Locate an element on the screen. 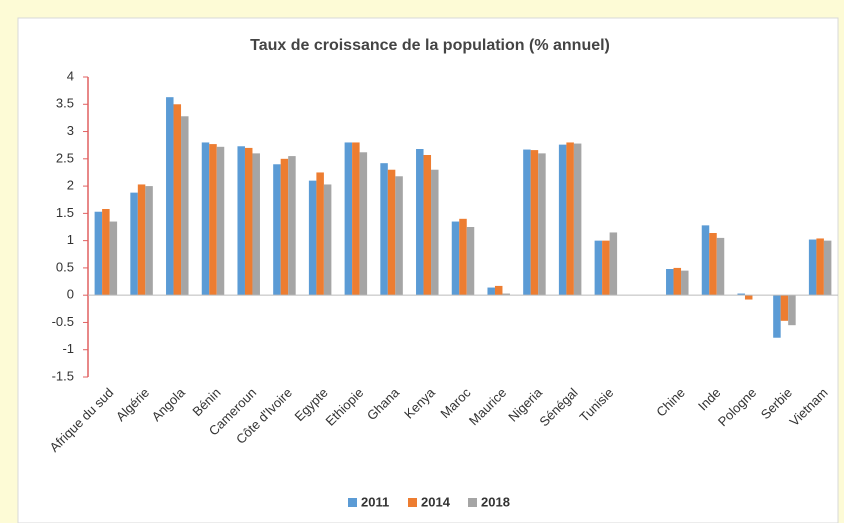 The image size is (844, 523). y-tick-label: -1.5 is located at coordinates (63, 375).